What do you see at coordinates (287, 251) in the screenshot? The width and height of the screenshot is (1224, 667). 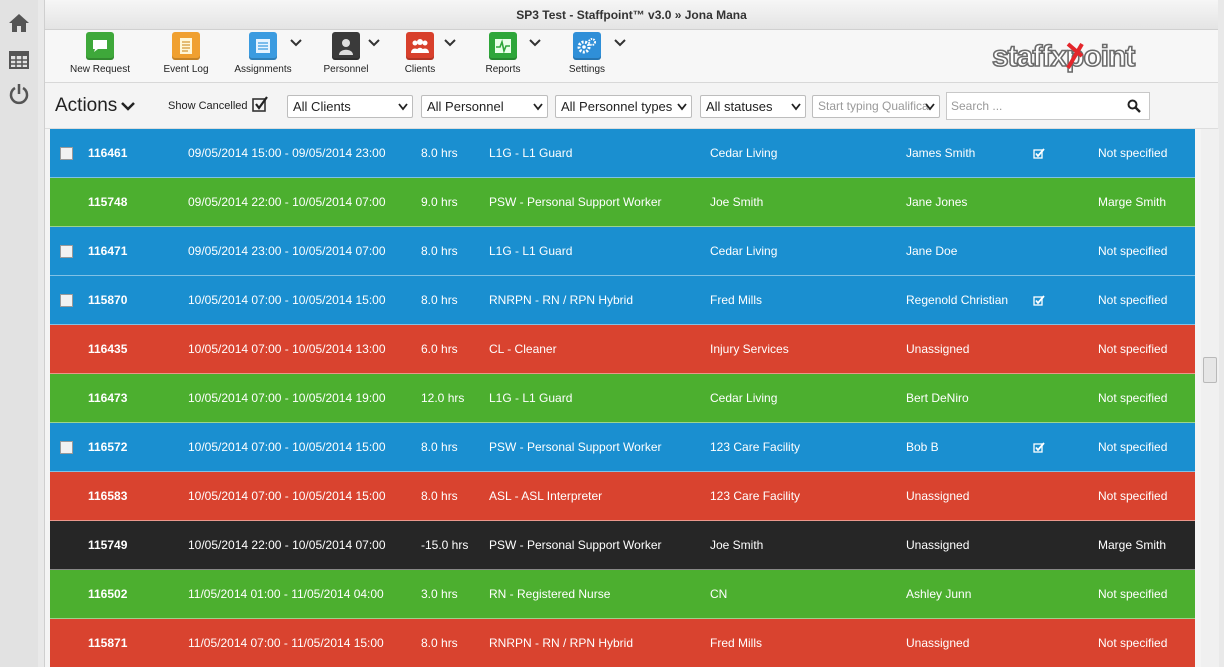 I see `assignment-datetime: 09/05/2014 23:00 - 10/05/2014 07:00` at bounding box center [287, 251].